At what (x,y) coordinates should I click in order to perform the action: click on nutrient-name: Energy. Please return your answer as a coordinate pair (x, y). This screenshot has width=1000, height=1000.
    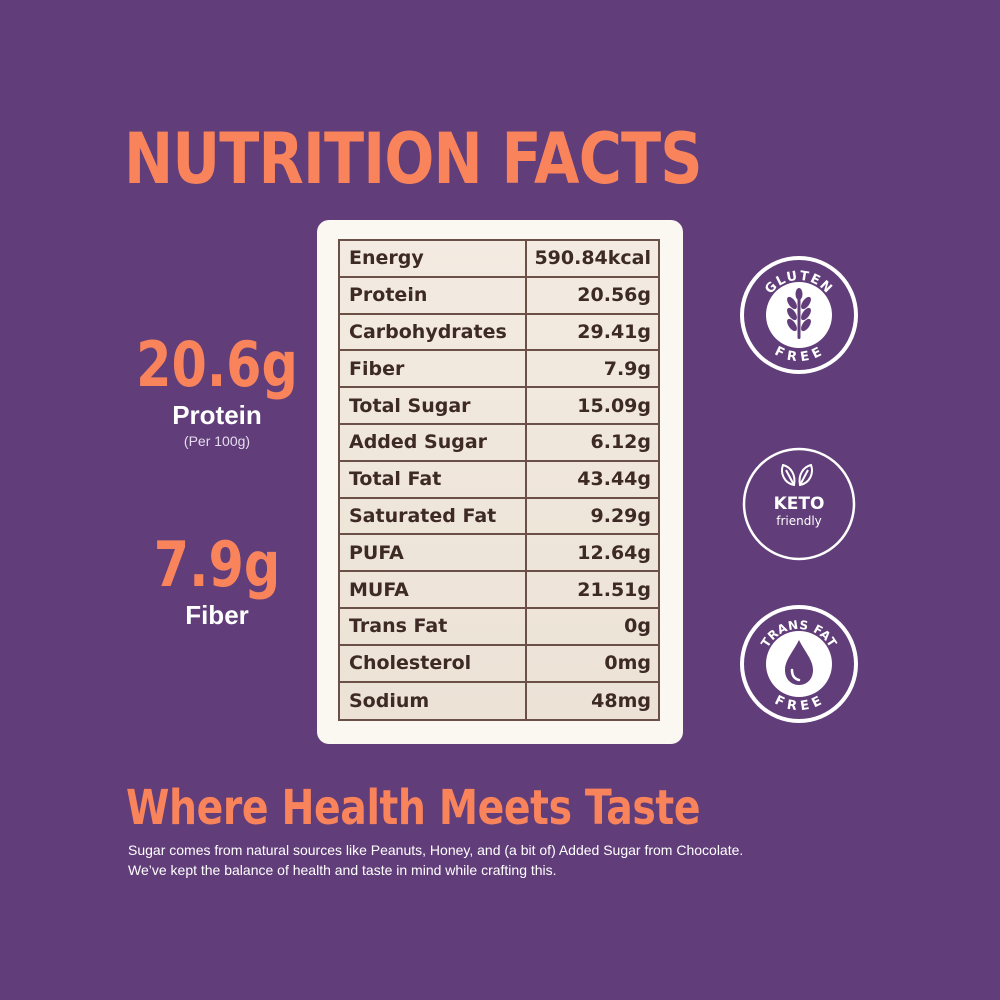
    Looking at the image, I should click on (433, 258).